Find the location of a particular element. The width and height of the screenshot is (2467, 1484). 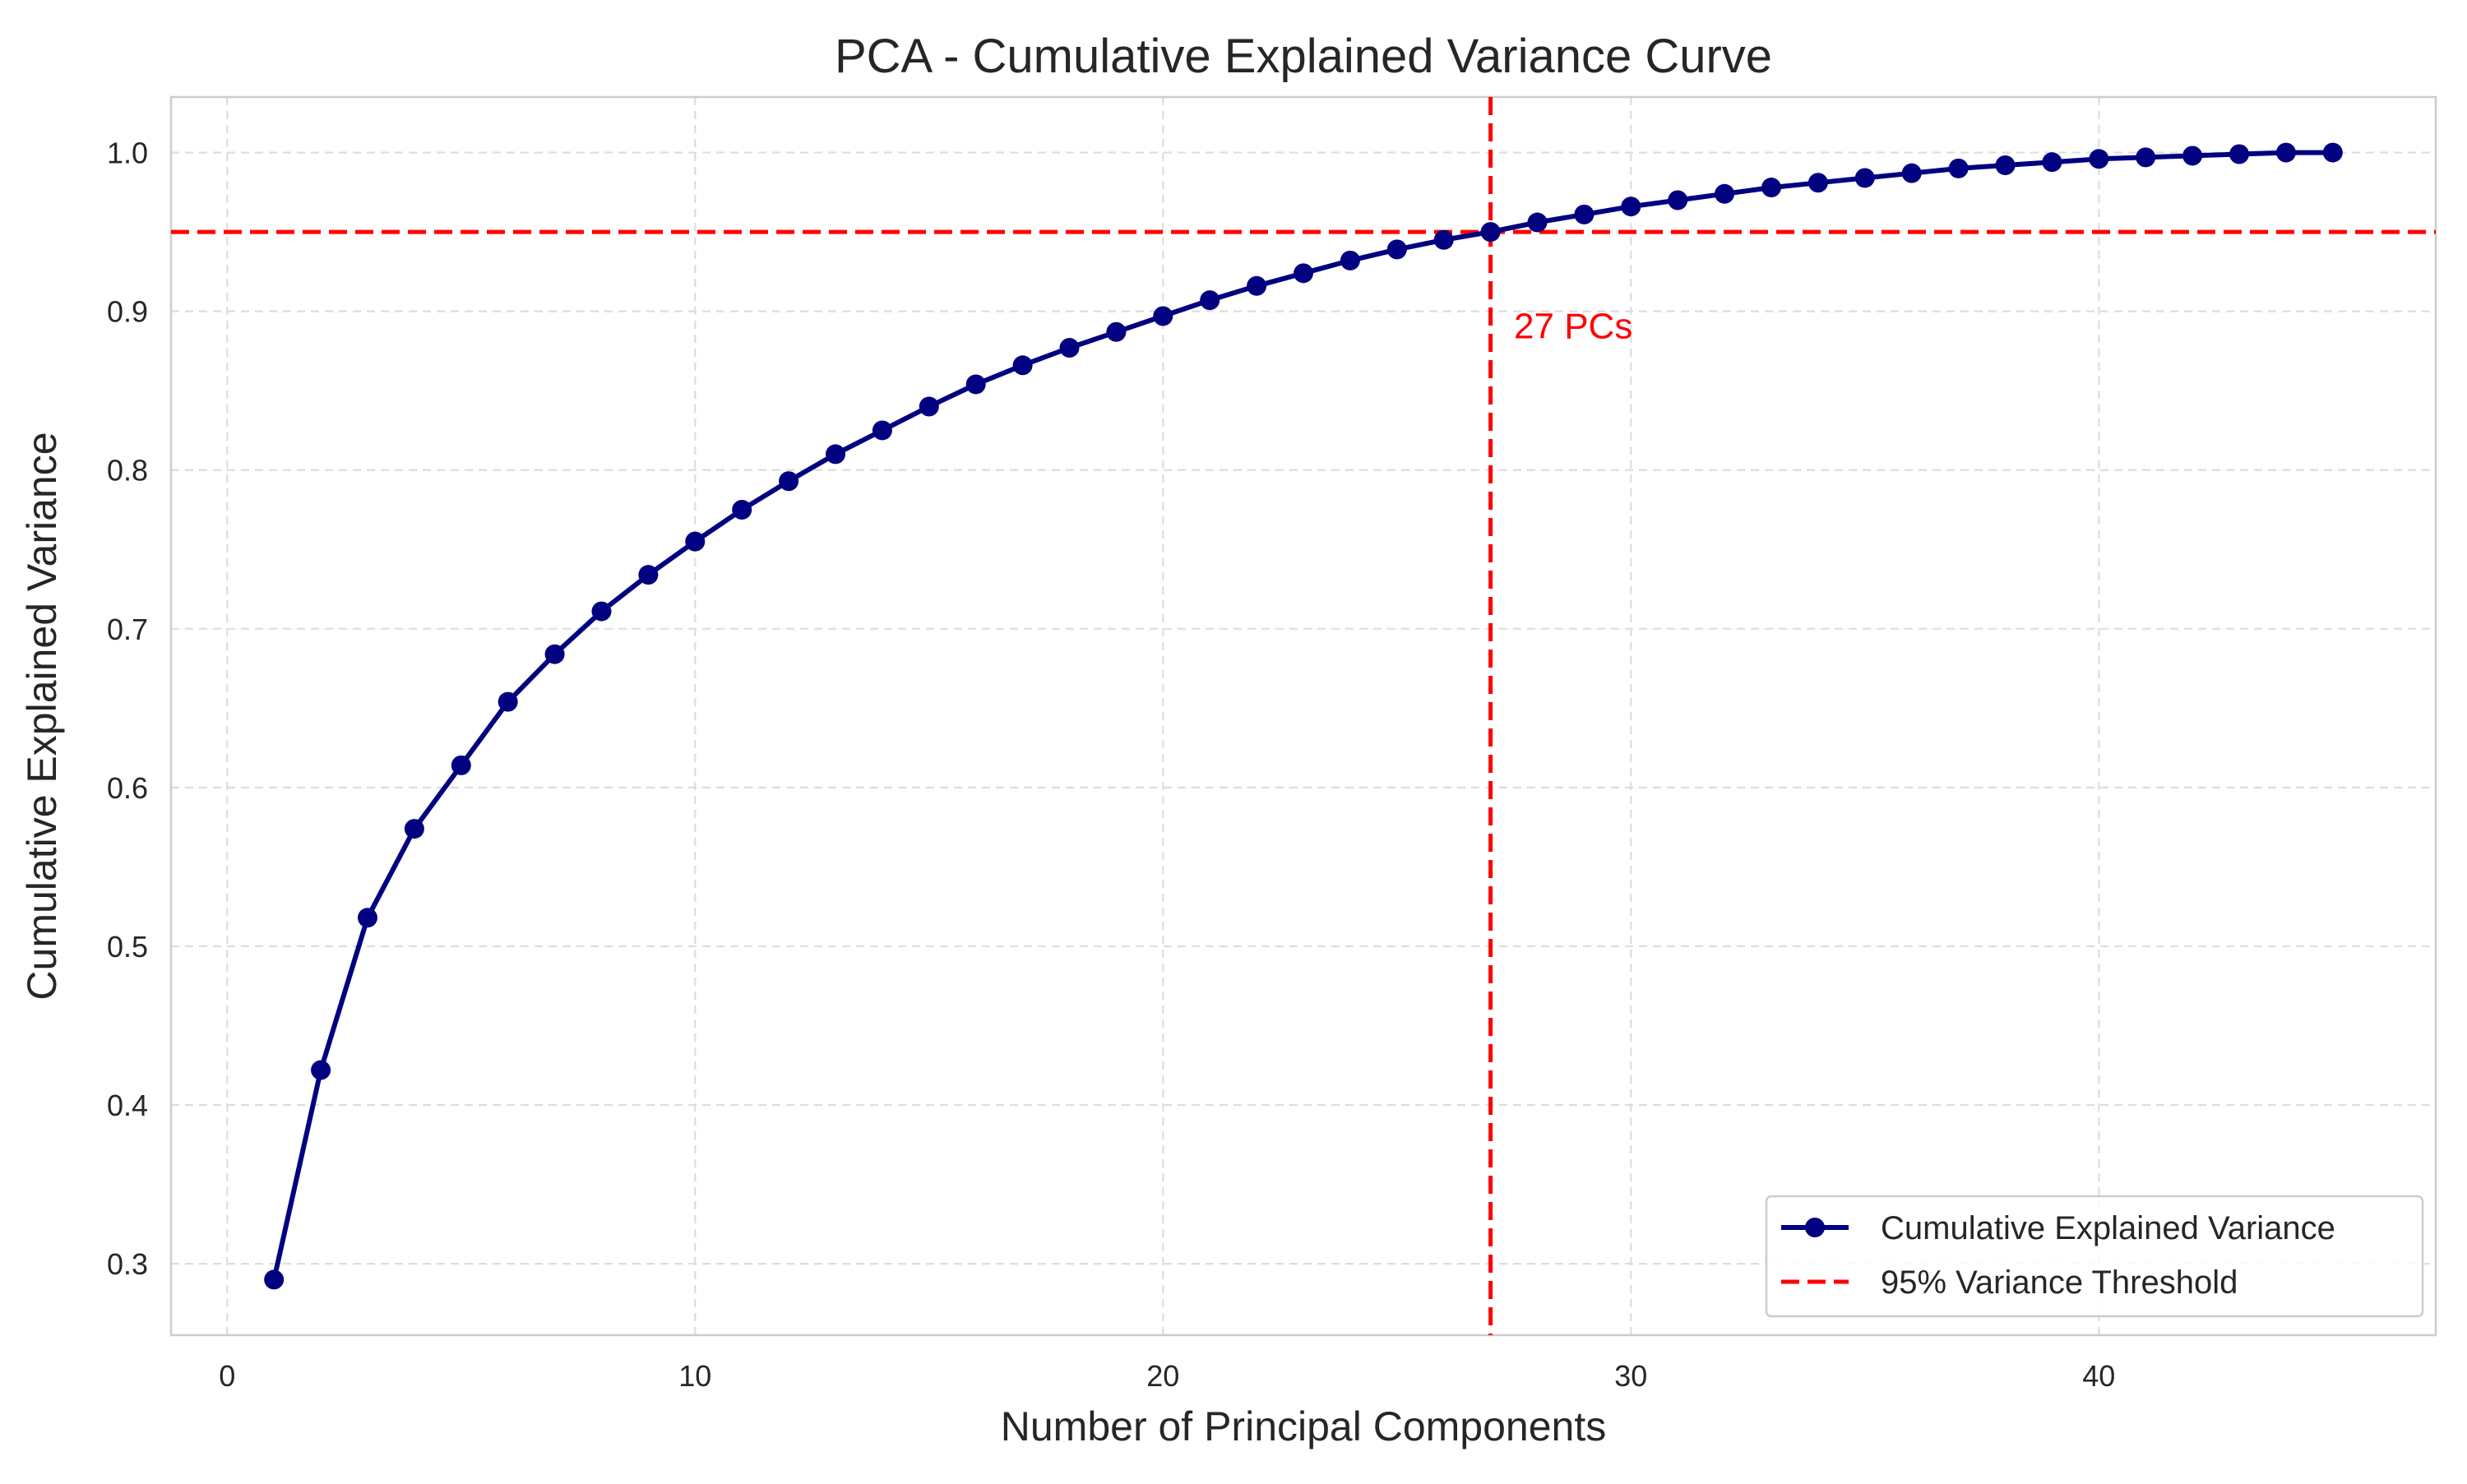

y-tick-label: 0.3 is located at coordinates (128, 1264).